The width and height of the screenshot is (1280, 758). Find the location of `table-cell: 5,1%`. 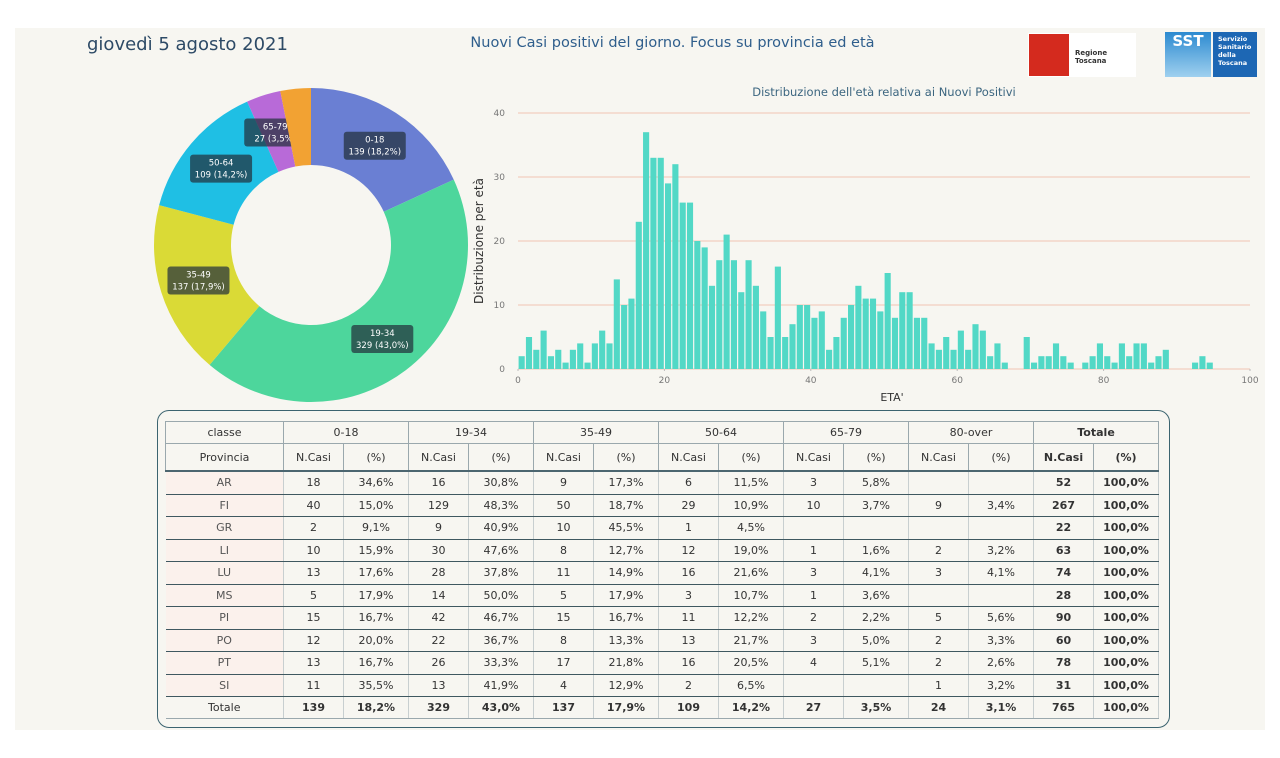

table-cell: 5,1% is located at coordinates (876, 663).